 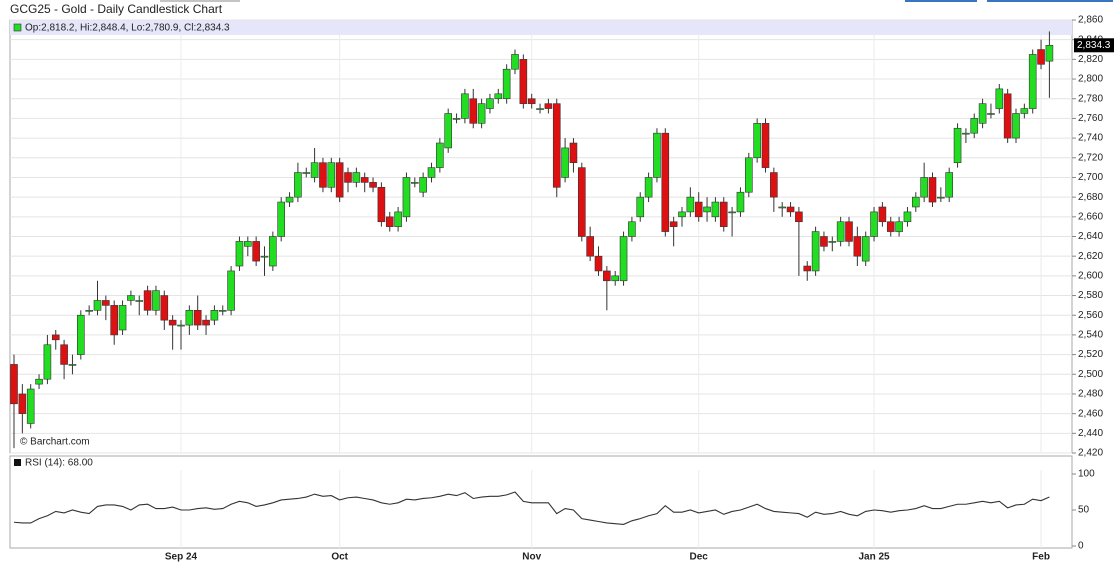 What do you see at coordinates (1090, 433) in the screenshot?
I see `y-tick-label: 2,440` at bounding box center [1090, 433].